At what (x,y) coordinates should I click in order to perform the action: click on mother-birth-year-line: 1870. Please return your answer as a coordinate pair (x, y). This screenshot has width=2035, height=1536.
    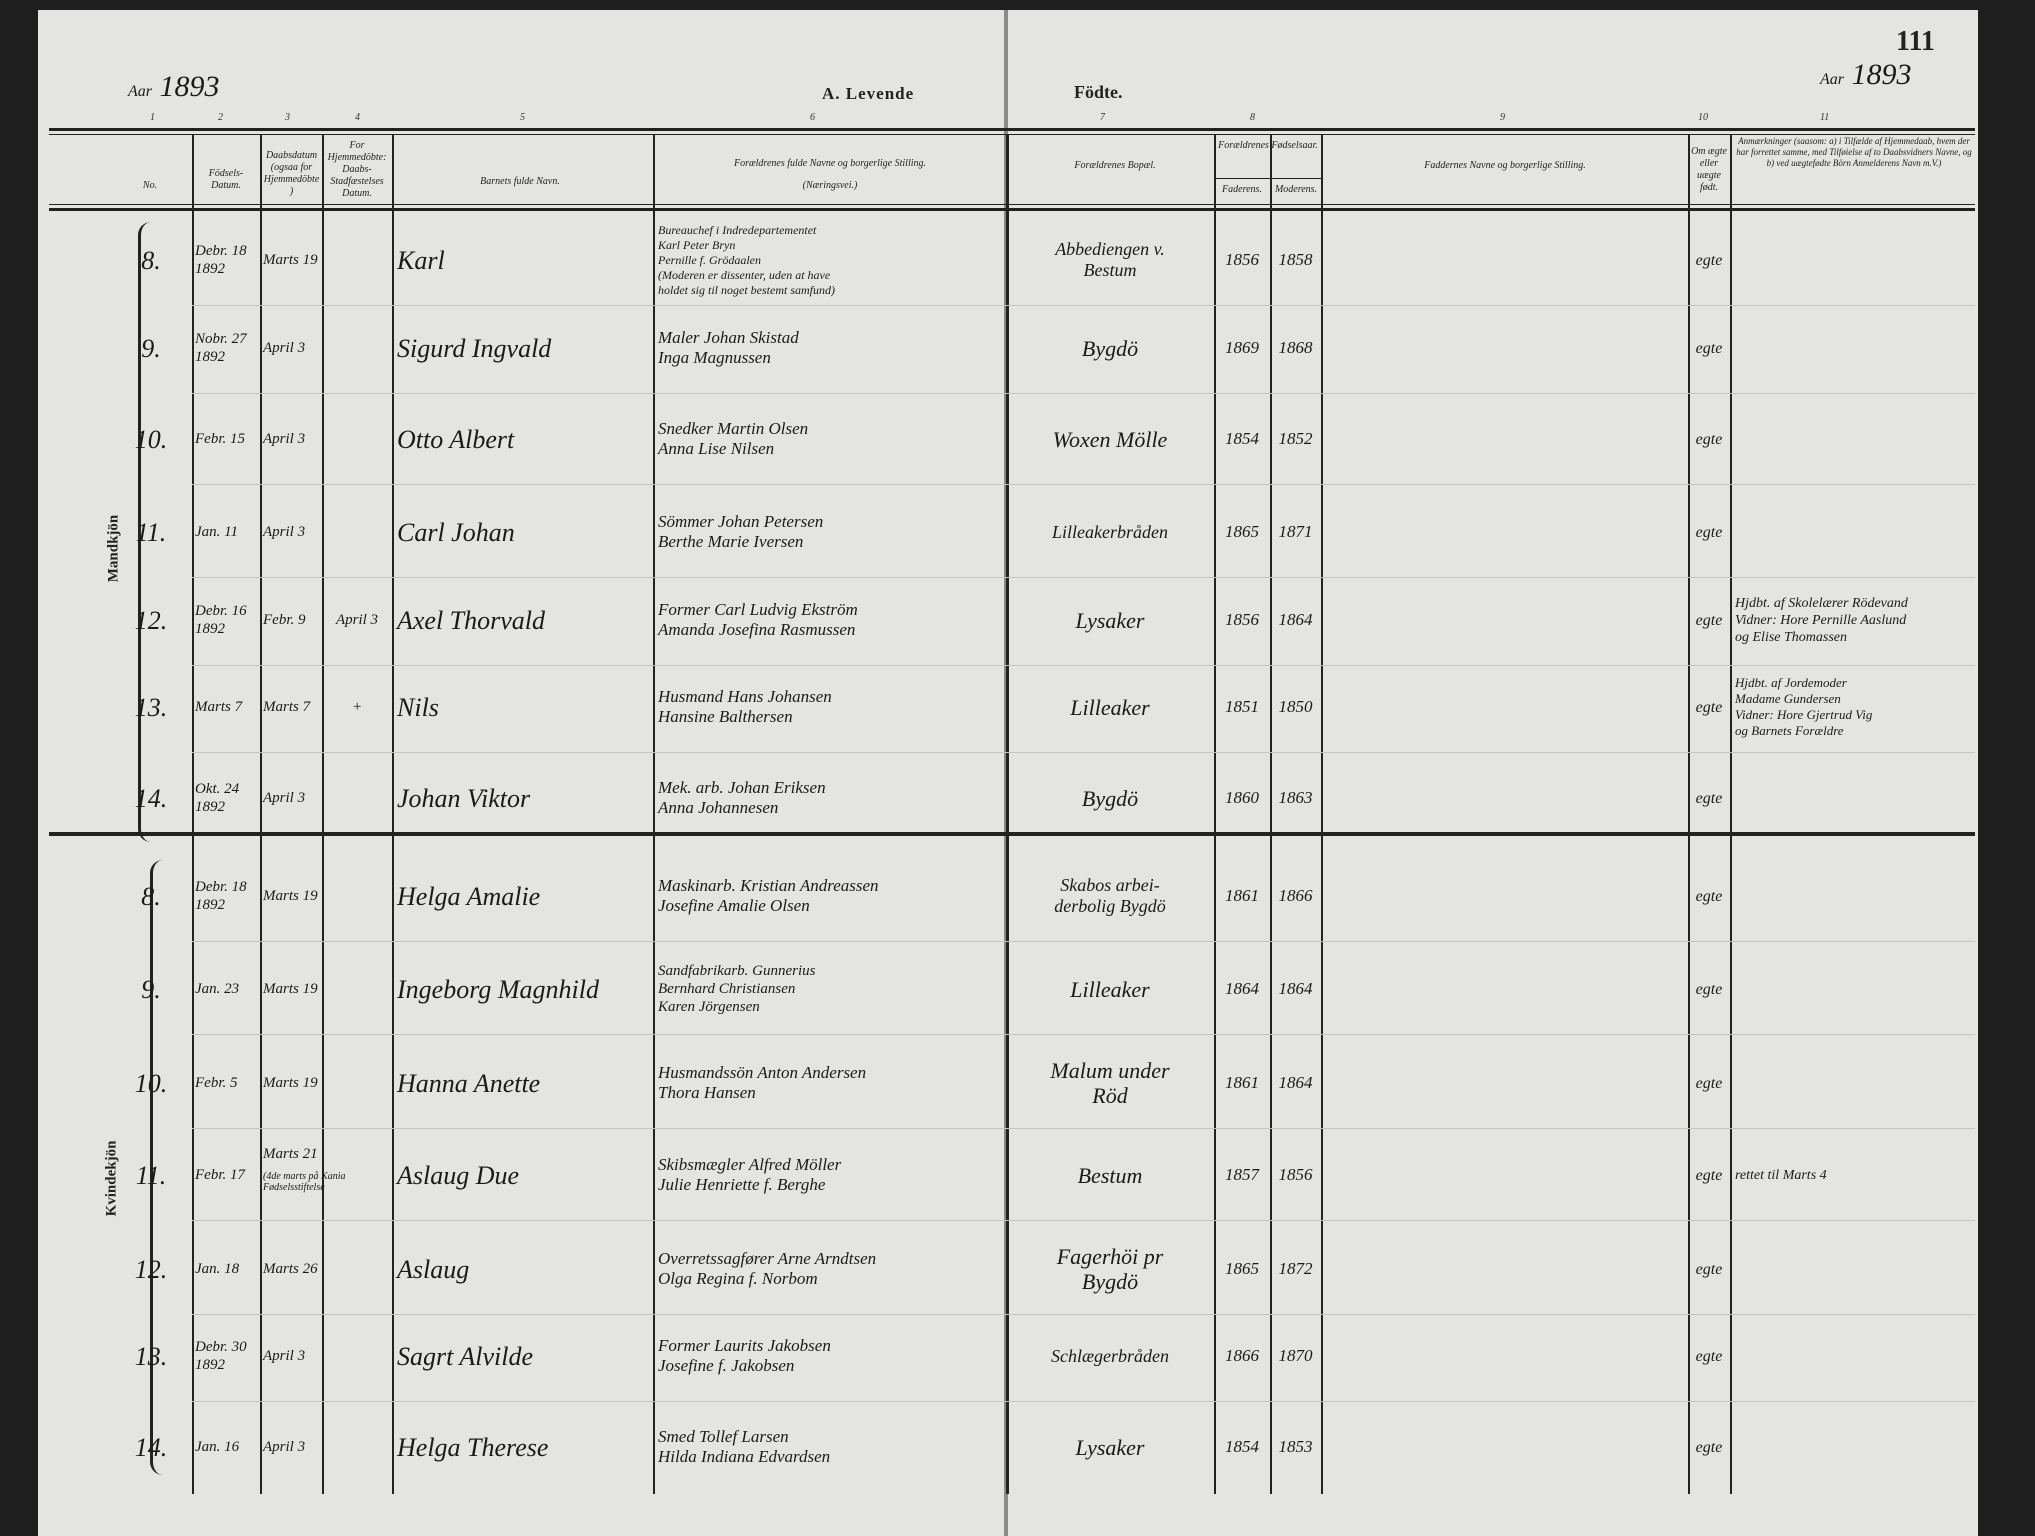
    Looking at the image, I should click on (1295, 1355).